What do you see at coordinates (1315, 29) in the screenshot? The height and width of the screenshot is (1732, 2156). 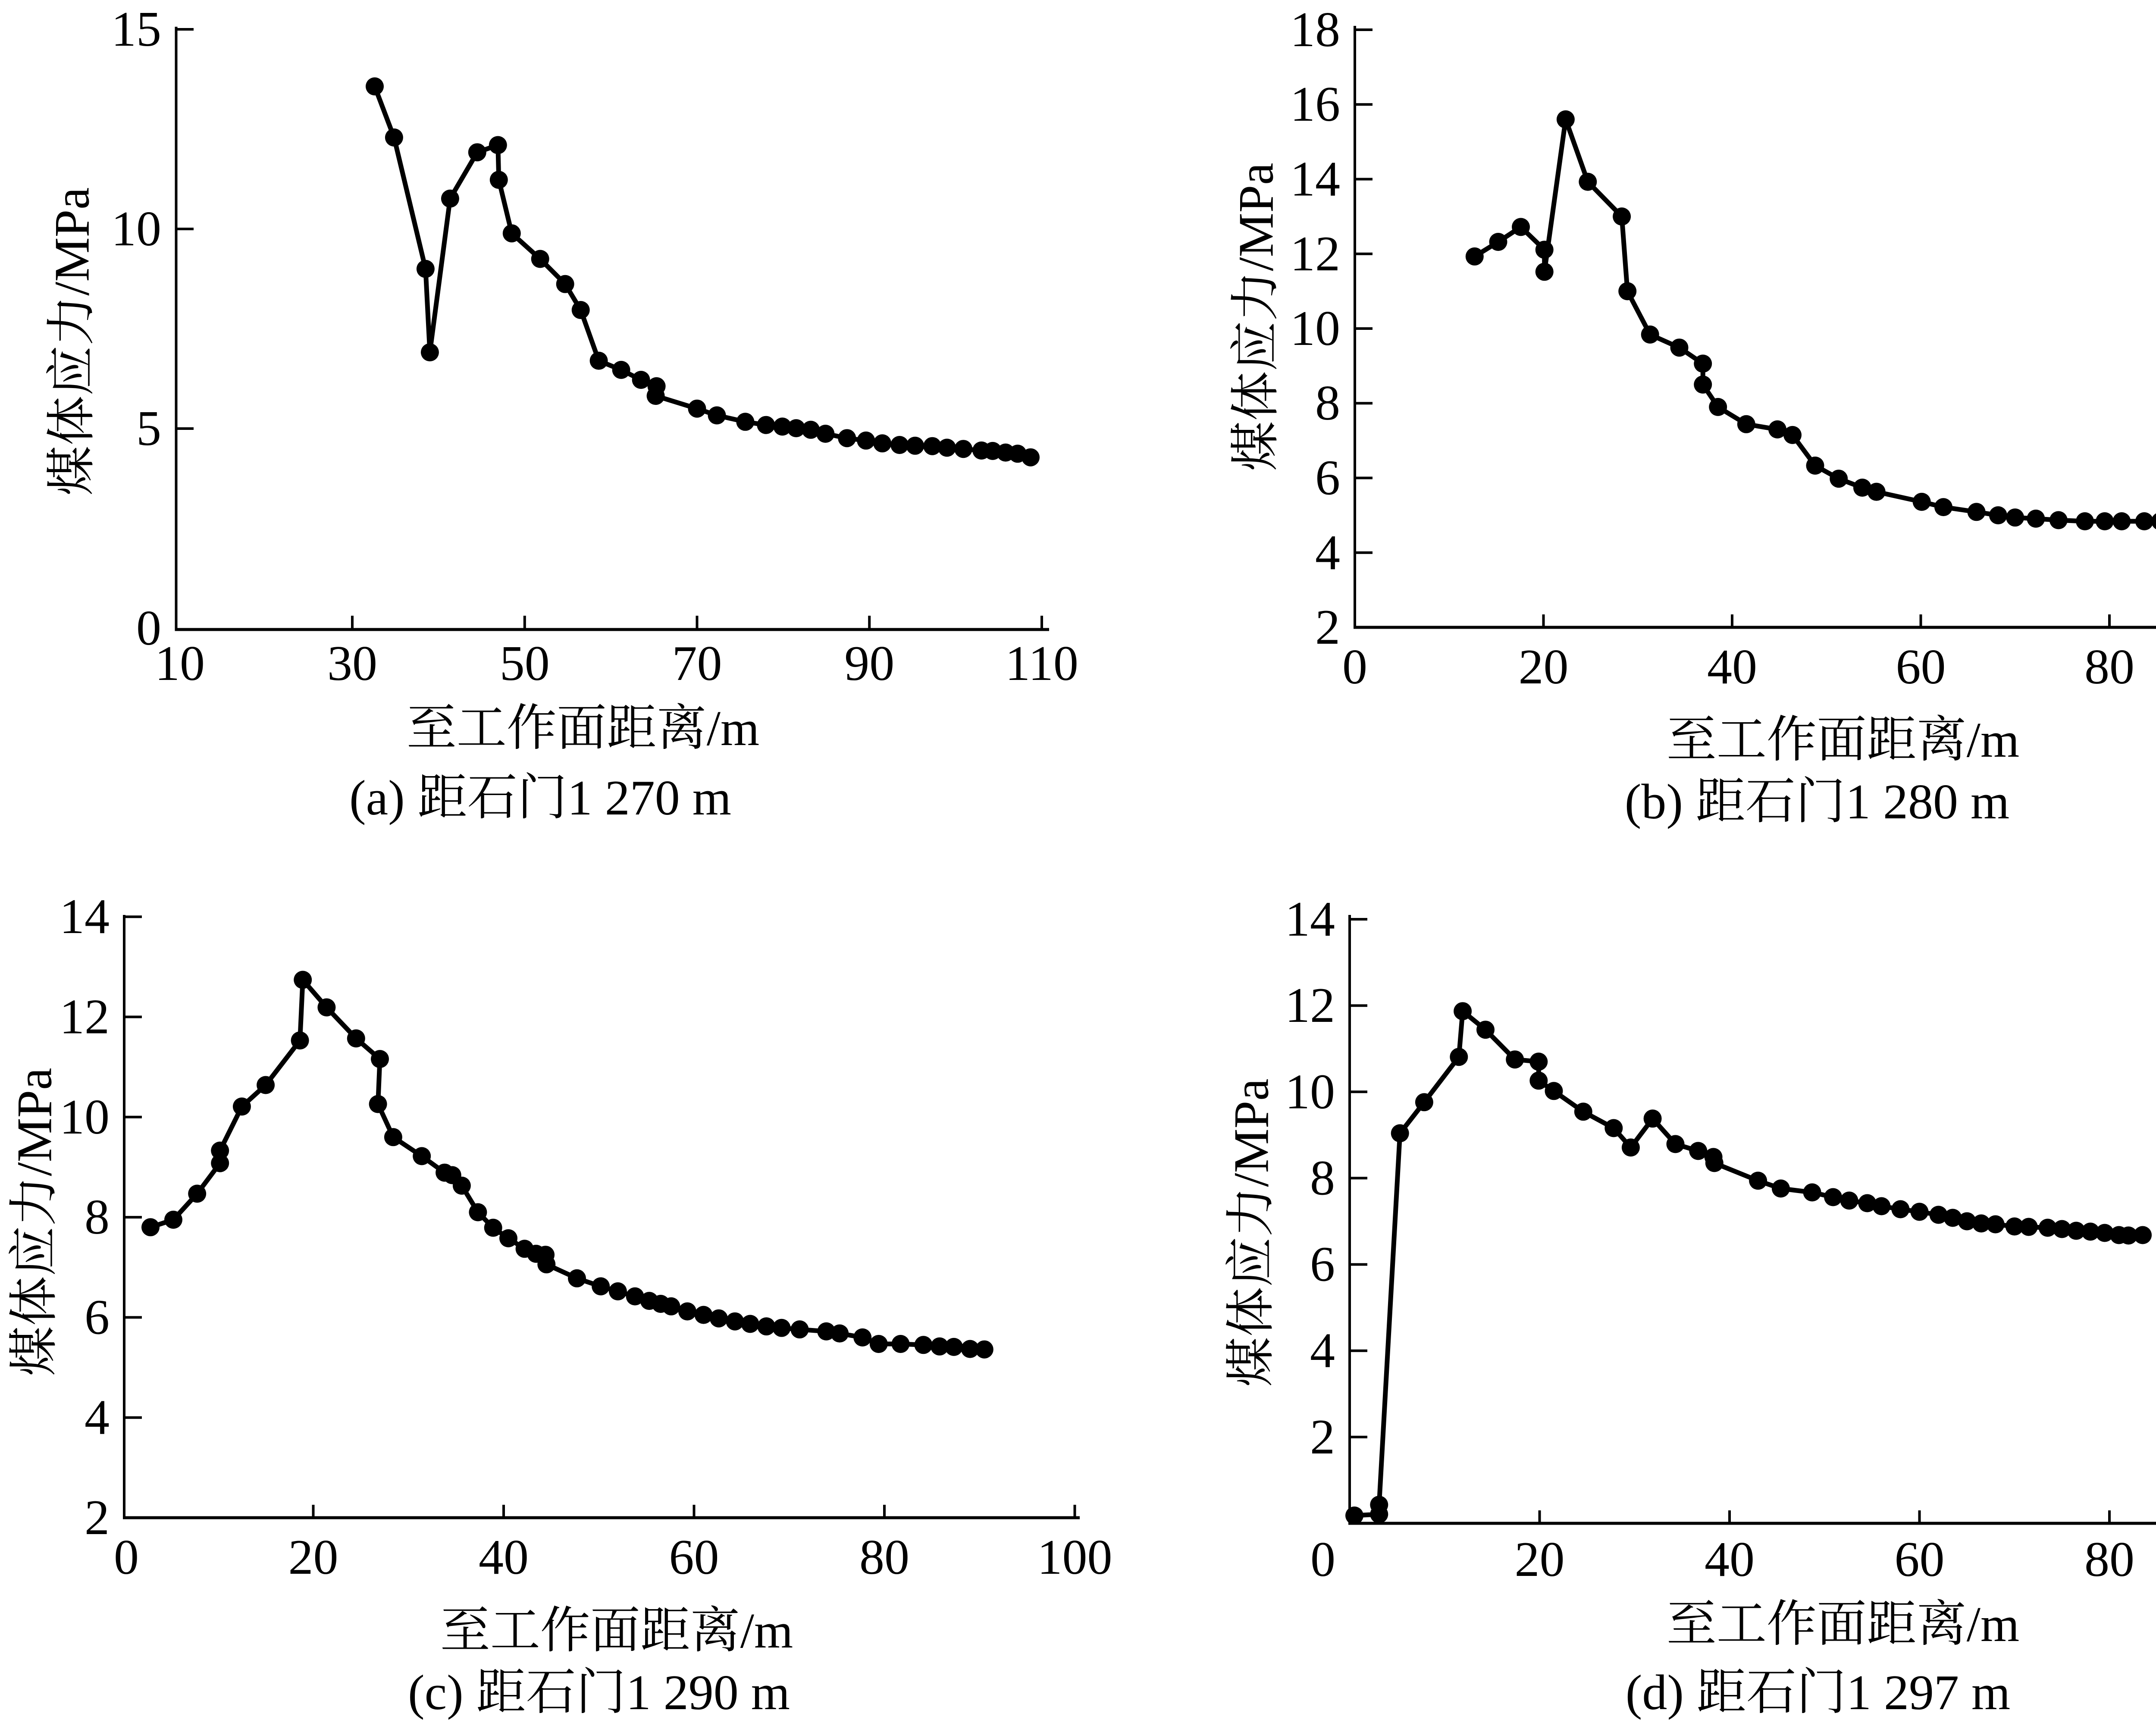 I see `svg-text: 18` at bounding box center [1315, 29].